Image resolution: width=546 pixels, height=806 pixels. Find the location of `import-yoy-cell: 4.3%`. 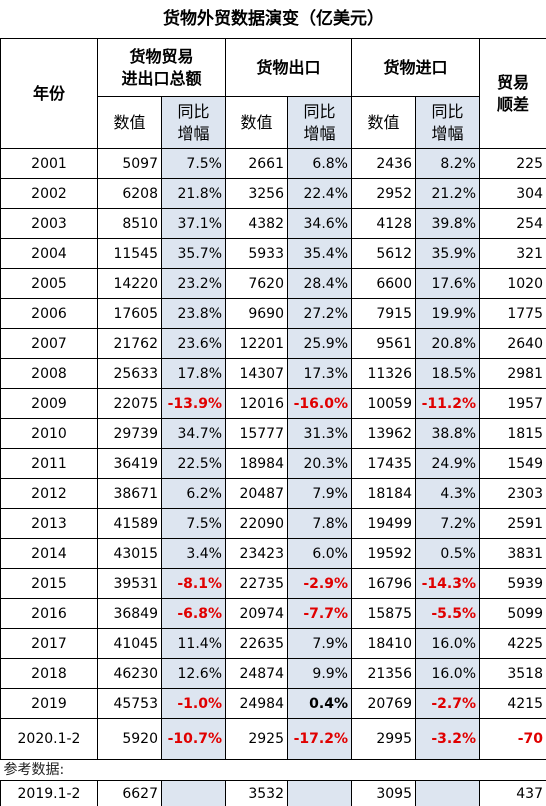

import-yoy-cell: 4.3% is located at coordinates (448, 494).